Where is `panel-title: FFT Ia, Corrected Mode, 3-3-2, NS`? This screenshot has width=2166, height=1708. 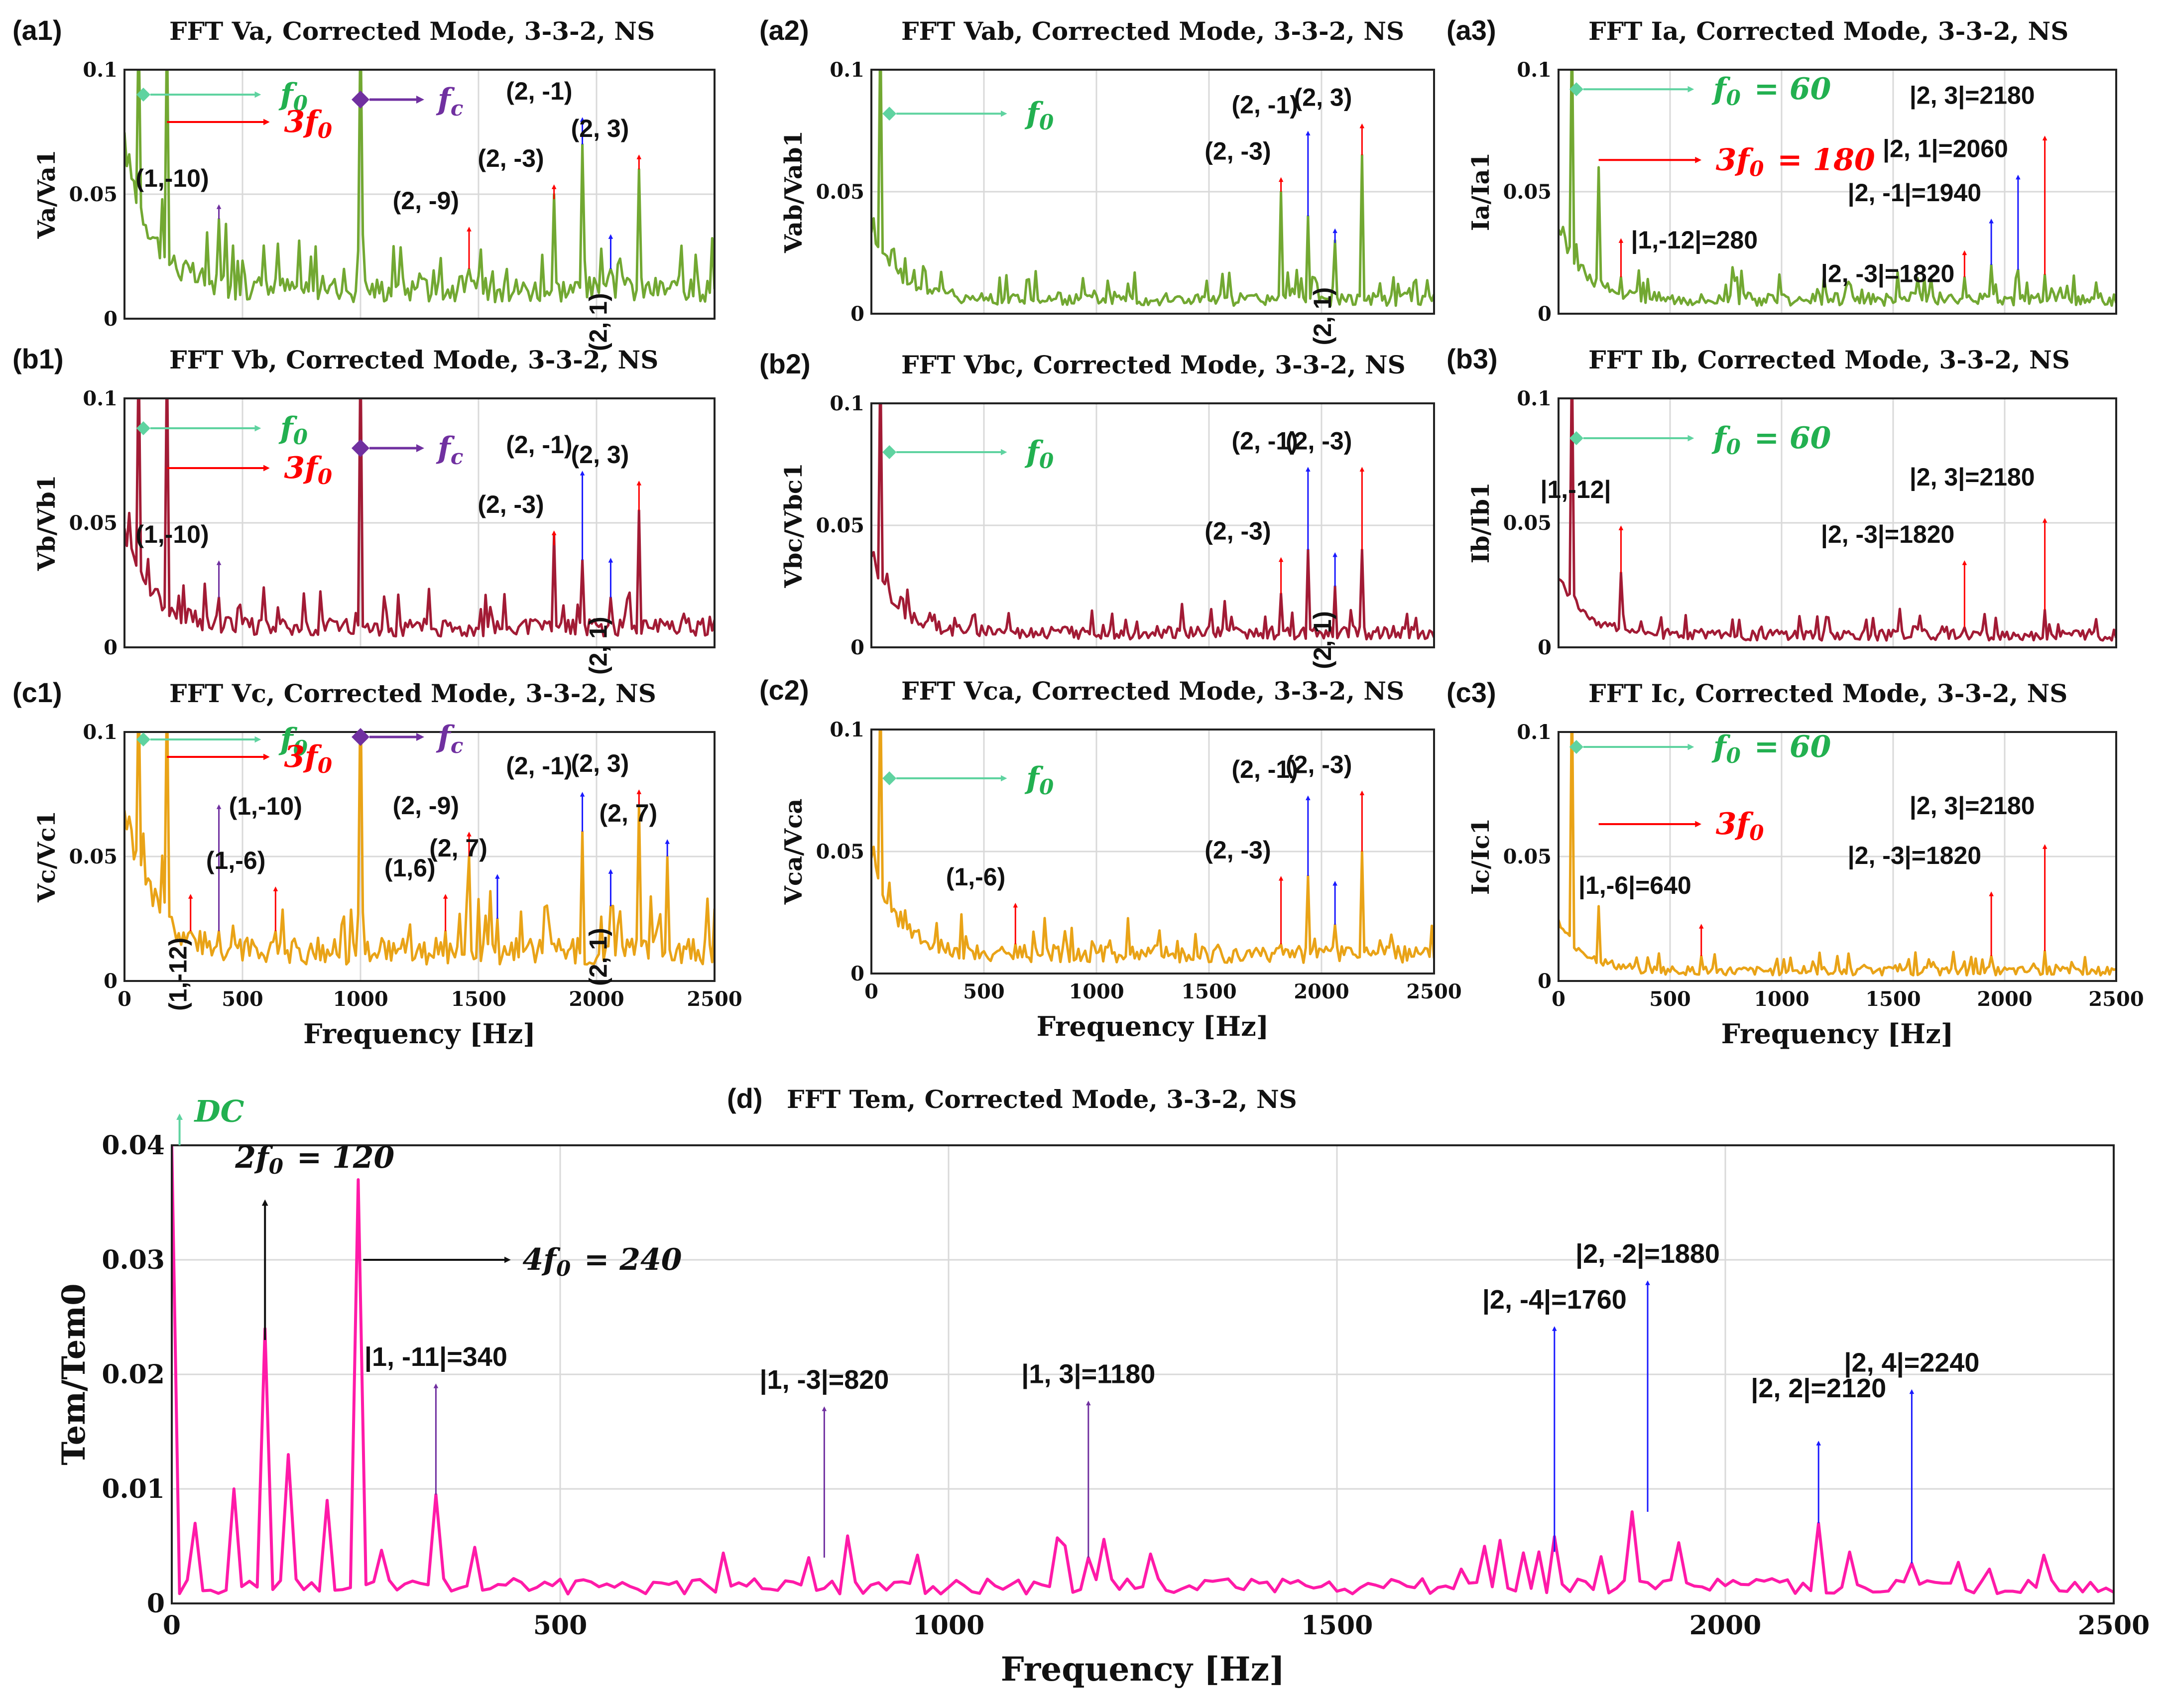
panel-title: FFT Ia, Corrected Mode, 3-3-2, NS is located at coordinates (1828, 31).